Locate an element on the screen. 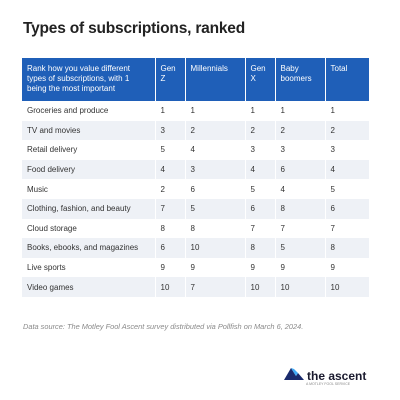 This screenshot has height=400, width=400. table-row: Food delivery 4 3 4 6 4 is located at coordinates (195, 169).